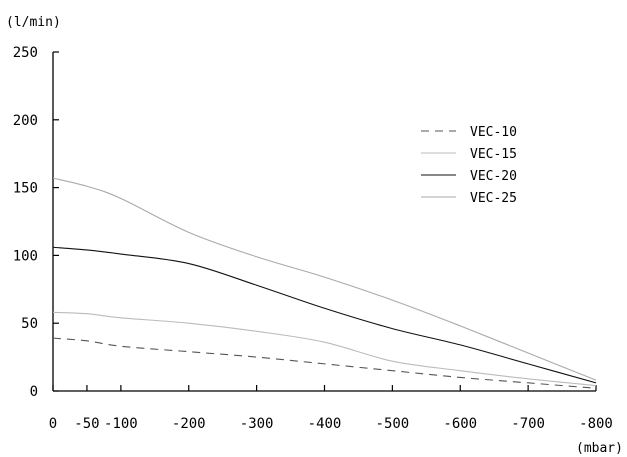  What do you see at coordinates (34, 392) in the screenshot?
I see `y-tick-label: 0` at bounding box center [34, 392].